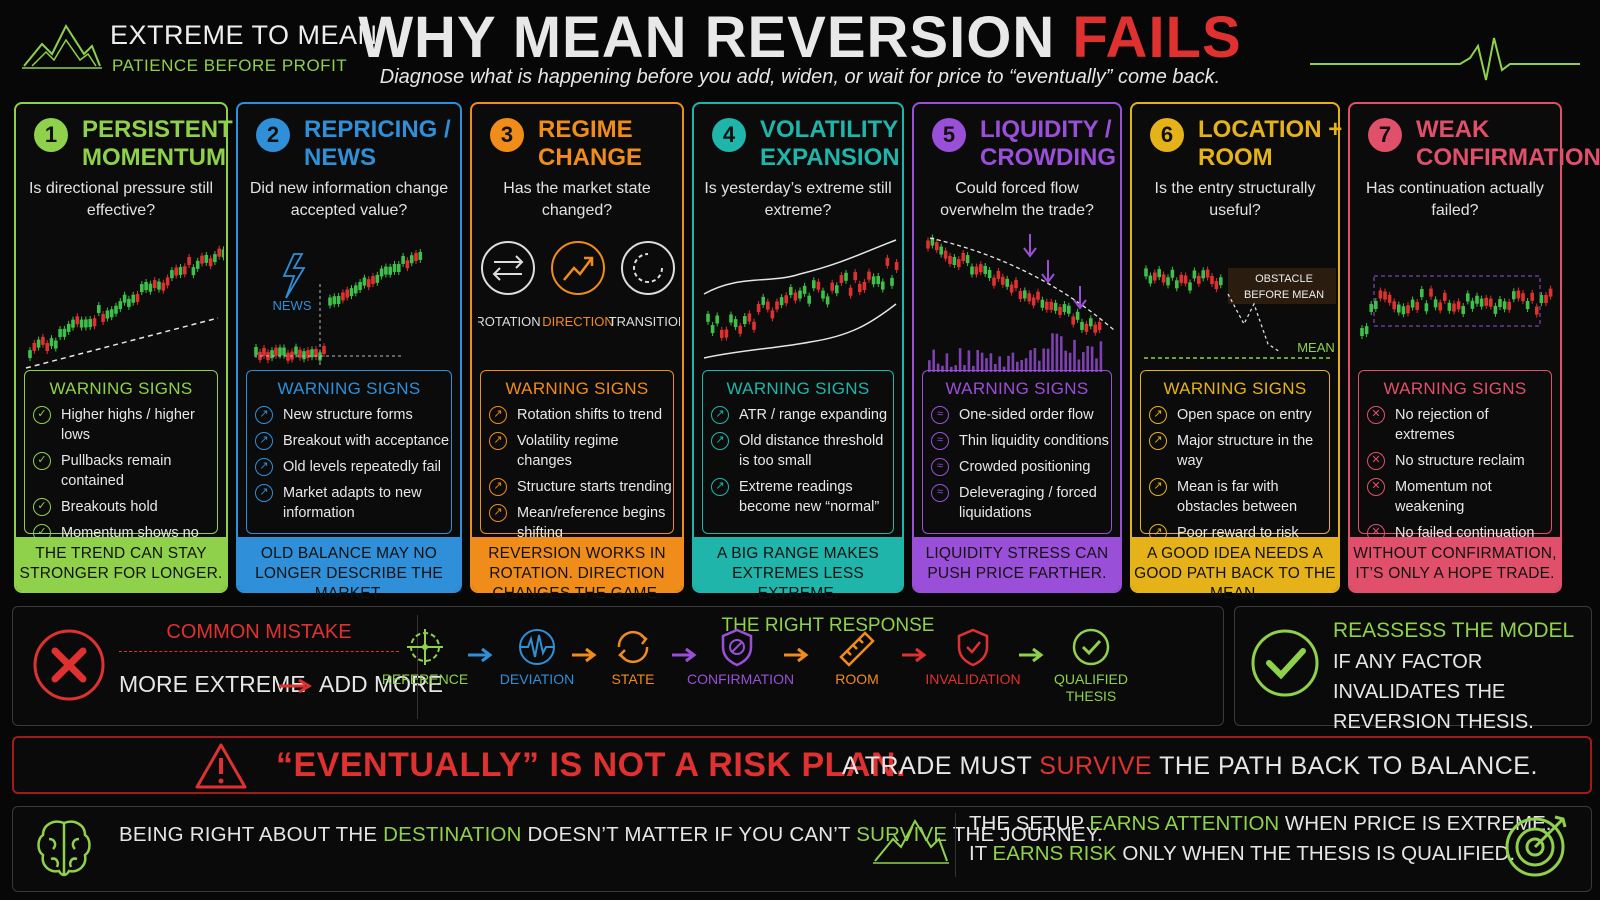 Image resolution: width=1600 pixels, height=900 pixels. What do you see at coordinates (729, 135) in the screenshot?
I see `card-number-badge: 4` at bounding box center [729, 135].